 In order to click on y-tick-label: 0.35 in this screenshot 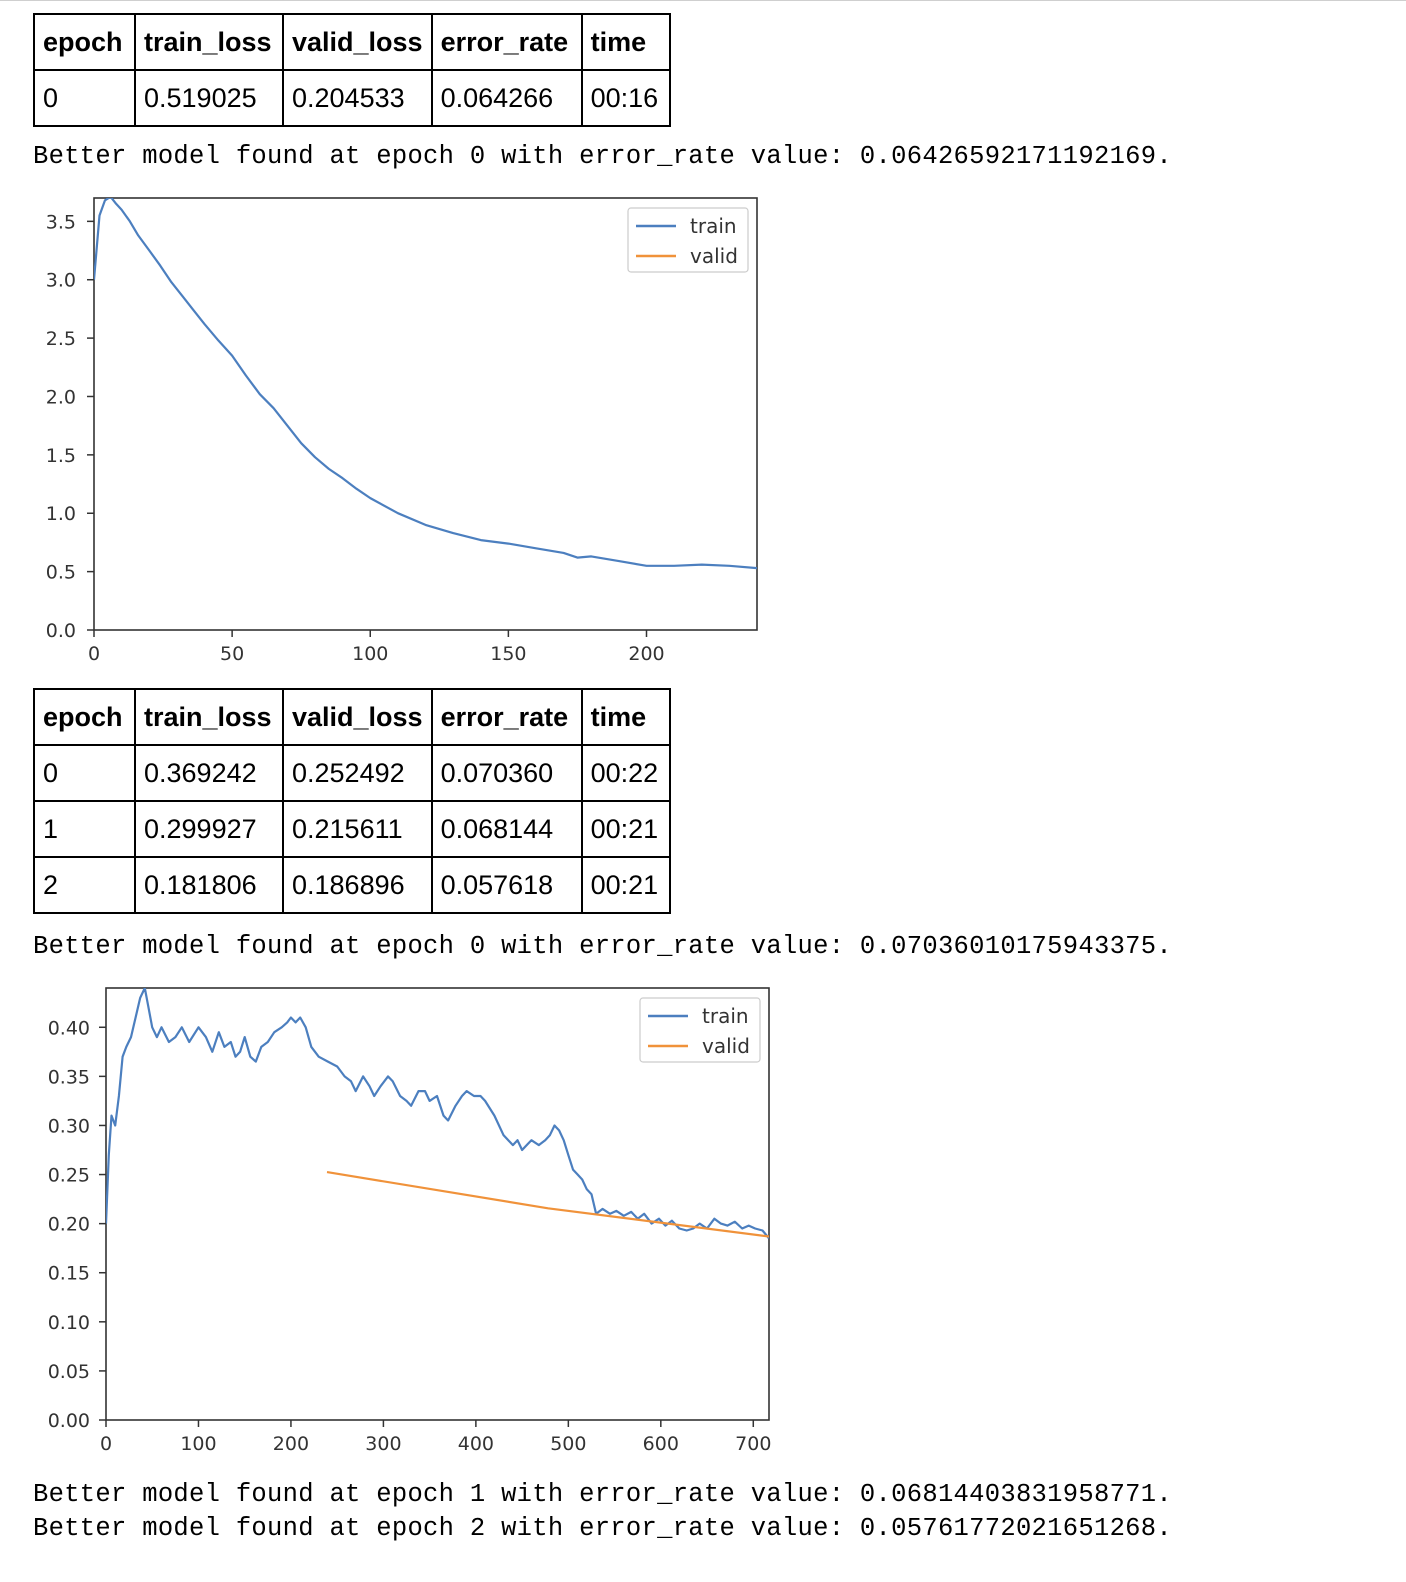, I will do `click(69, 1077)`.